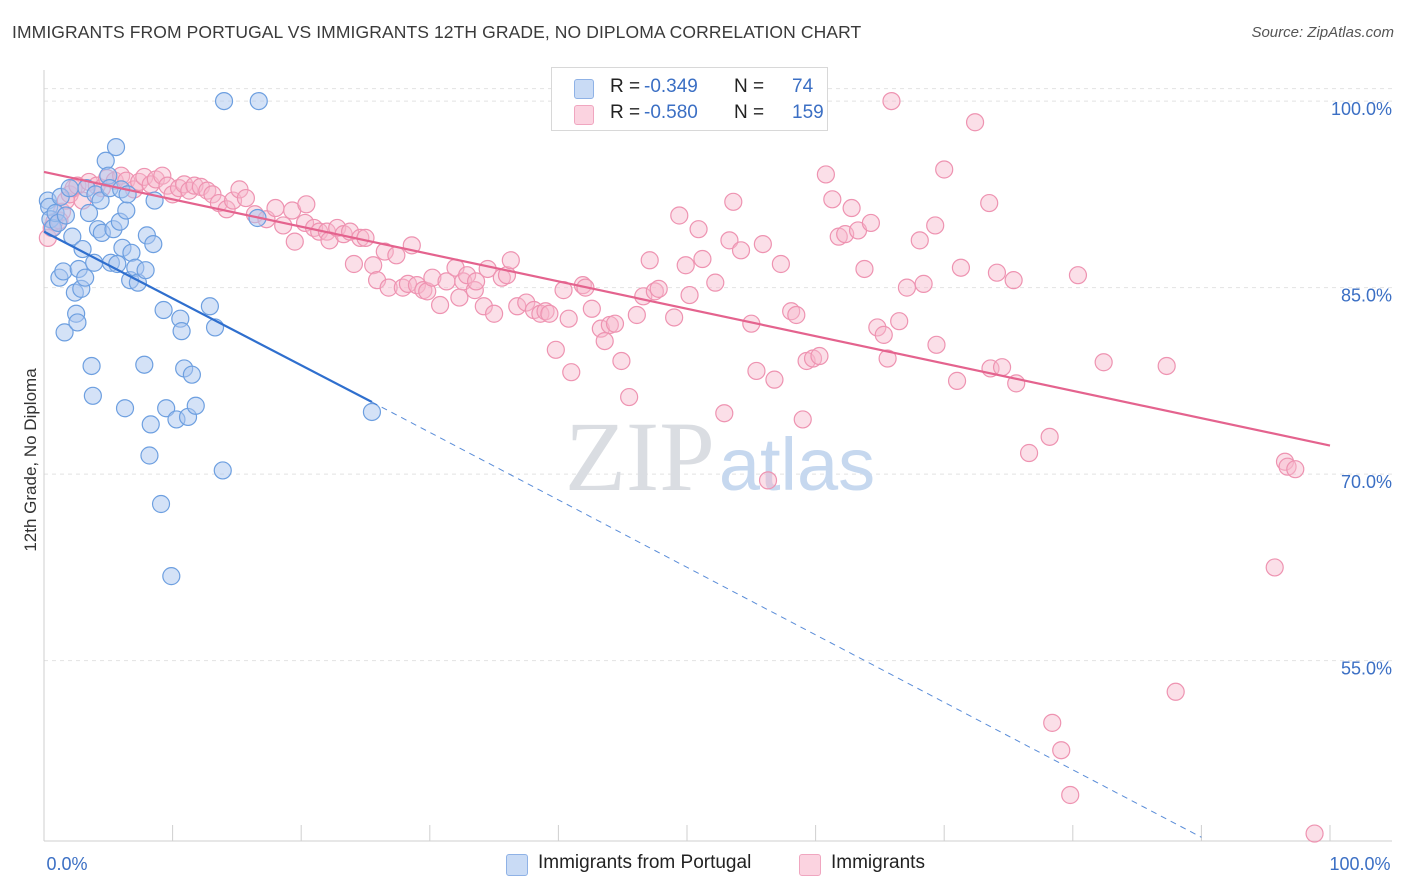 The height and width of the screenshot is (892, 1406). Describe the element at coordinates (517, 865) in the screenshot. I see `series-swatch-portugal` at that location.